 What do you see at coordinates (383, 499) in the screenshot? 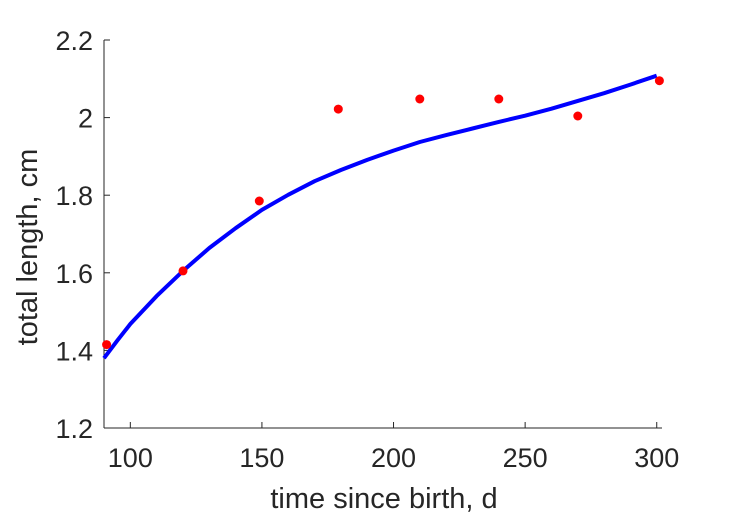
I see `x-axis-label: time since birth, d` at bounding box center [383, 499].